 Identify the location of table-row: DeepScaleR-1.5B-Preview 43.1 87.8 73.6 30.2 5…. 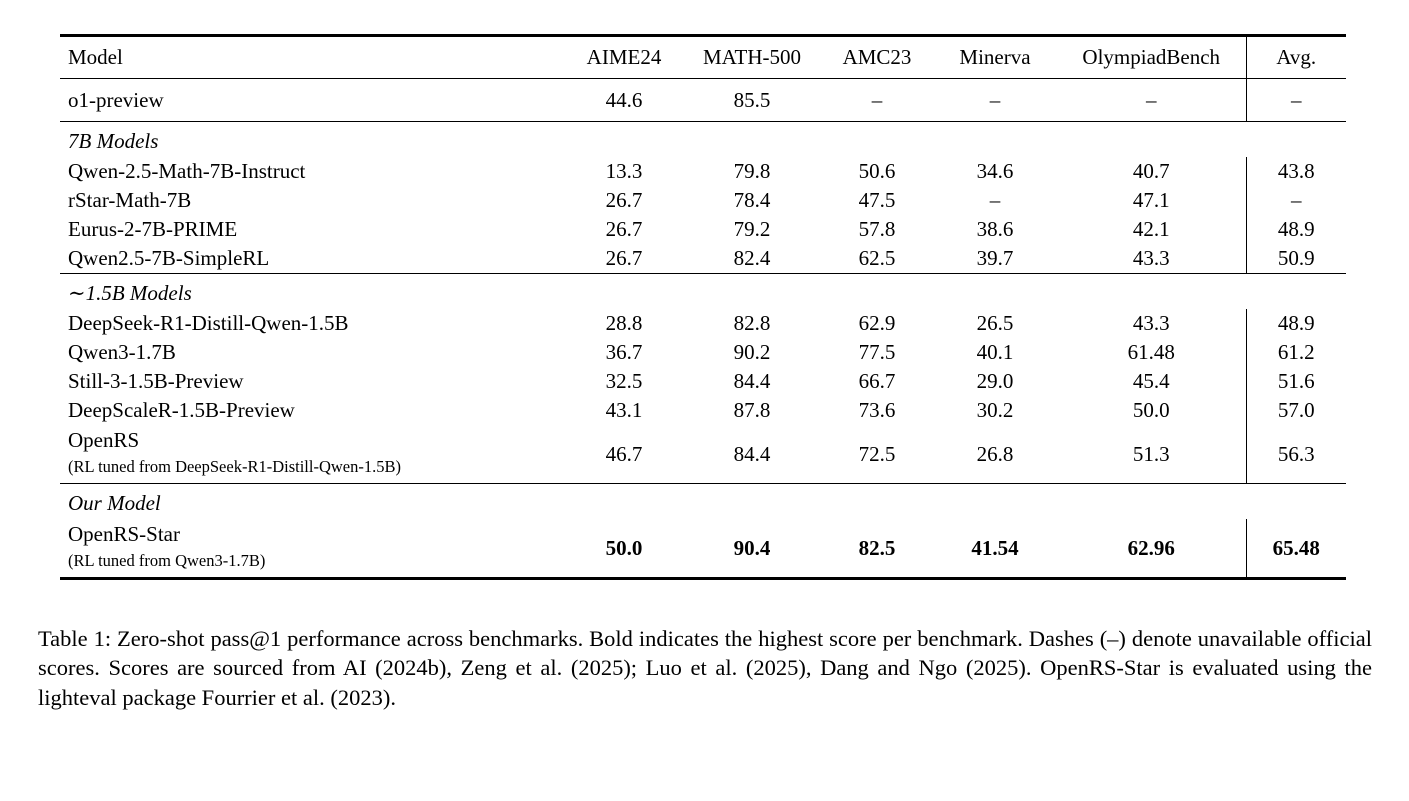
(703, 410).